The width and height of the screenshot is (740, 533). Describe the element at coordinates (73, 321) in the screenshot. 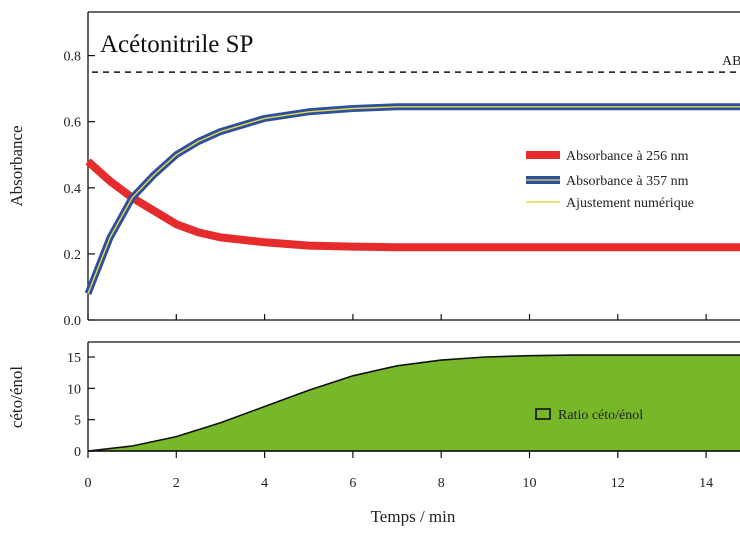

I see `top-y-tick-label: 0.0` at that location.